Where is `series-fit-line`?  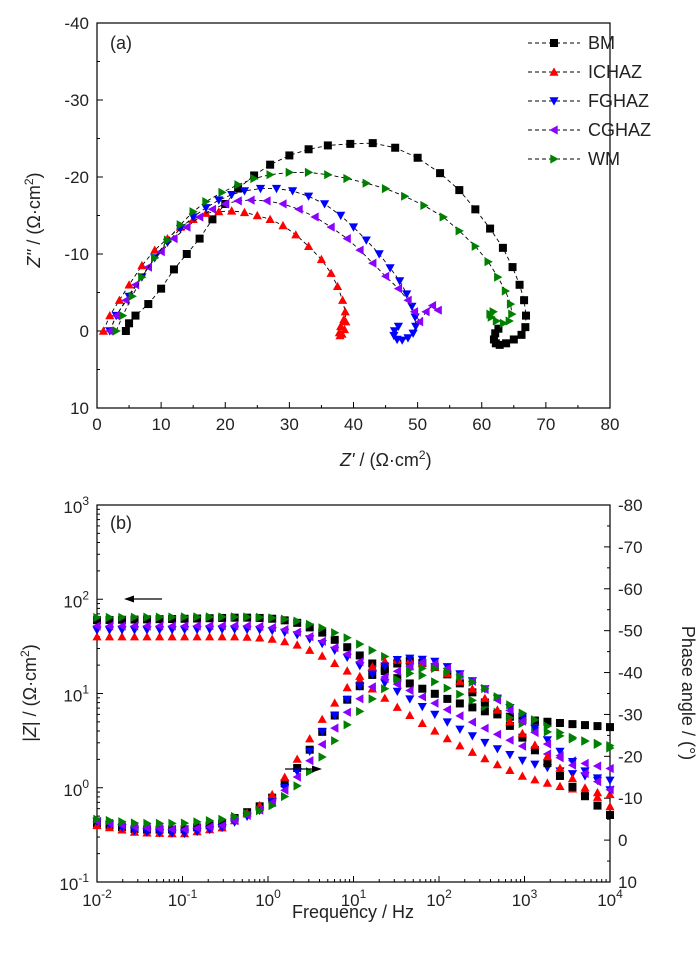 series-fit-line is located at coordinates (224, 273).